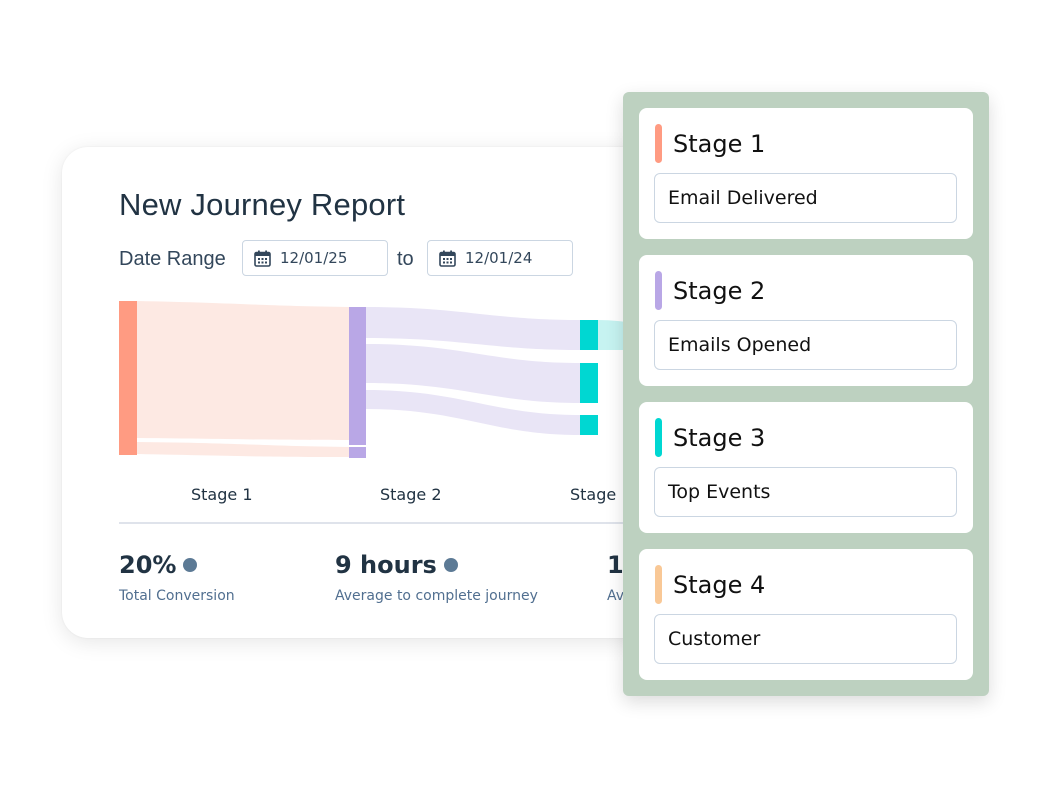  Describe the element at coordinates (411, 494) in the screenshot. I see `sankey-stage-label: Stage 2` at that location.